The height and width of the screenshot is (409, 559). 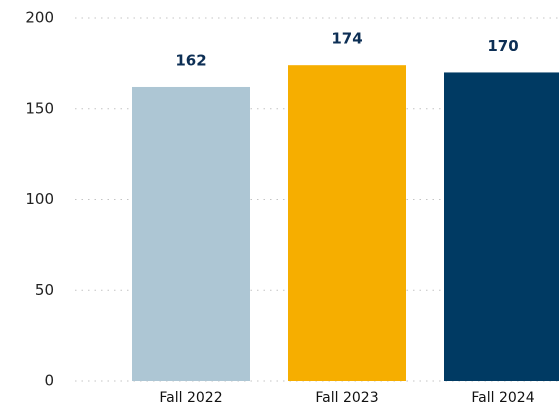 What do you see at coordinates (49, 381) in the screenshot?
I see `y-tick-label: 0` at bounding box center [49, 381].